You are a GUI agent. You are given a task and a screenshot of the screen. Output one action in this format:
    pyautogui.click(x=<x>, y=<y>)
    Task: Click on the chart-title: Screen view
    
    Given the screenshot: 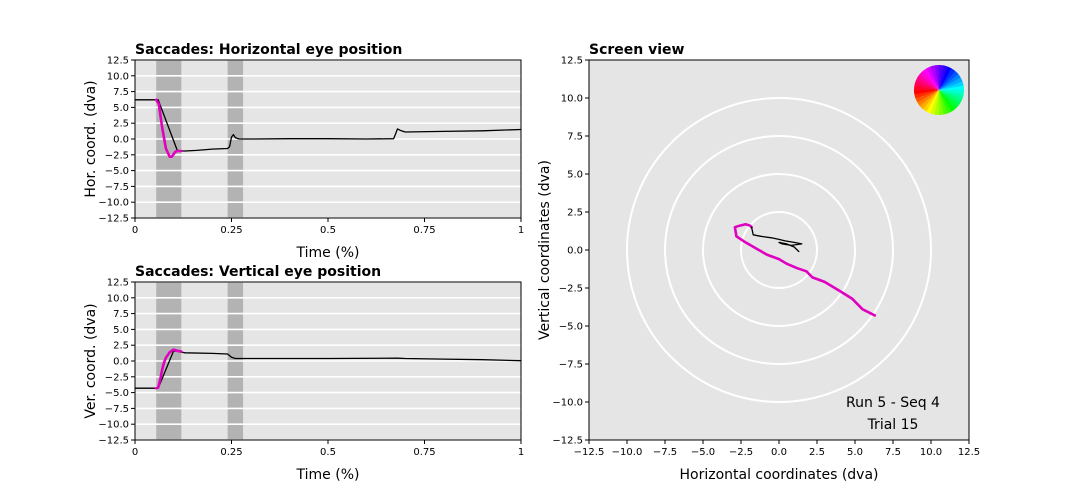 What is the action you would take?
    pyautogui.click(x=637, y=50)
    